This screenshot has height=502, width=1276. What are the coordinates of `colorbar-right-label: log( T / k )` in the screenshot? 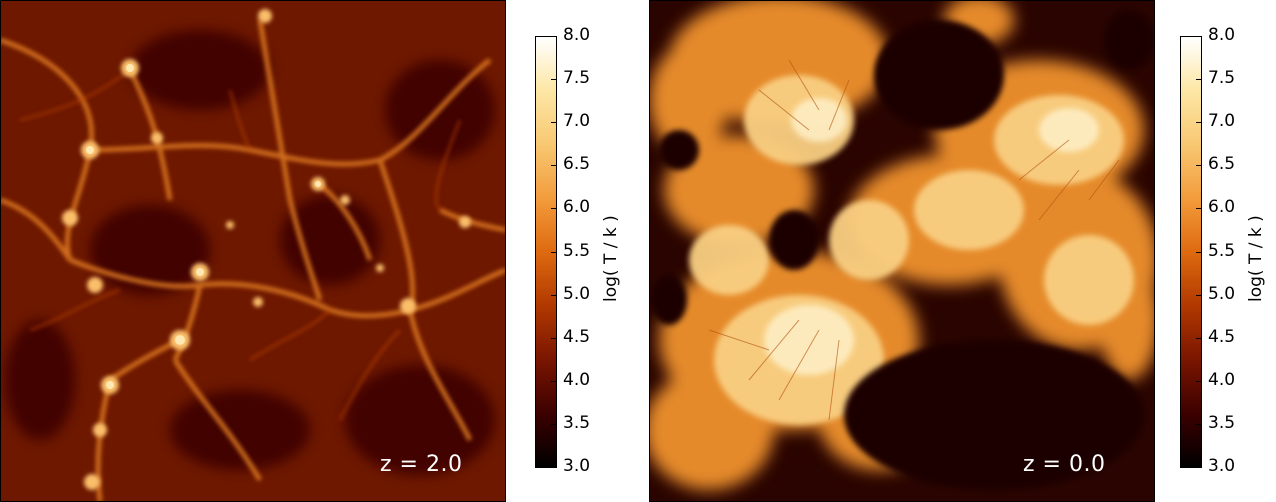 It's located at (1256, 258).